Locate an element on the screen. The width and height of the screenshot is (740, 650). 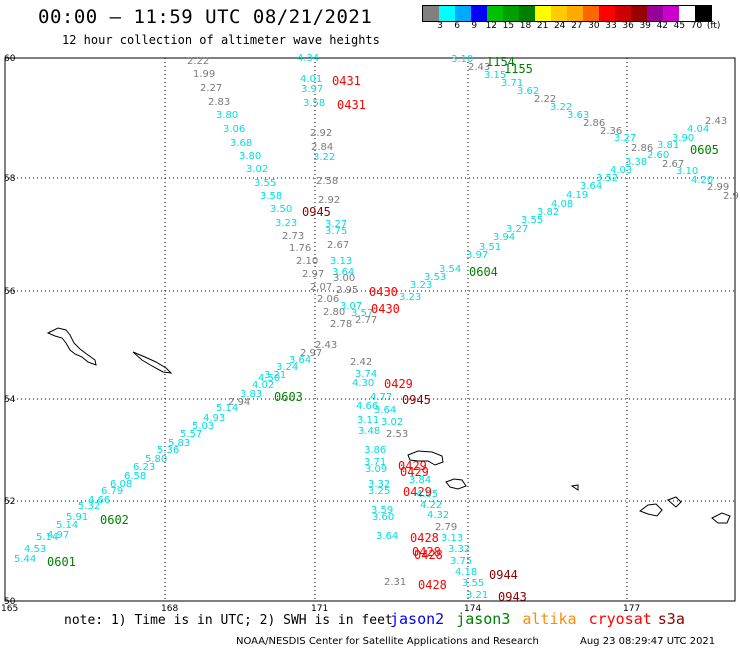
wave-height-value: 1.76 is located at coordinates (300, 248).